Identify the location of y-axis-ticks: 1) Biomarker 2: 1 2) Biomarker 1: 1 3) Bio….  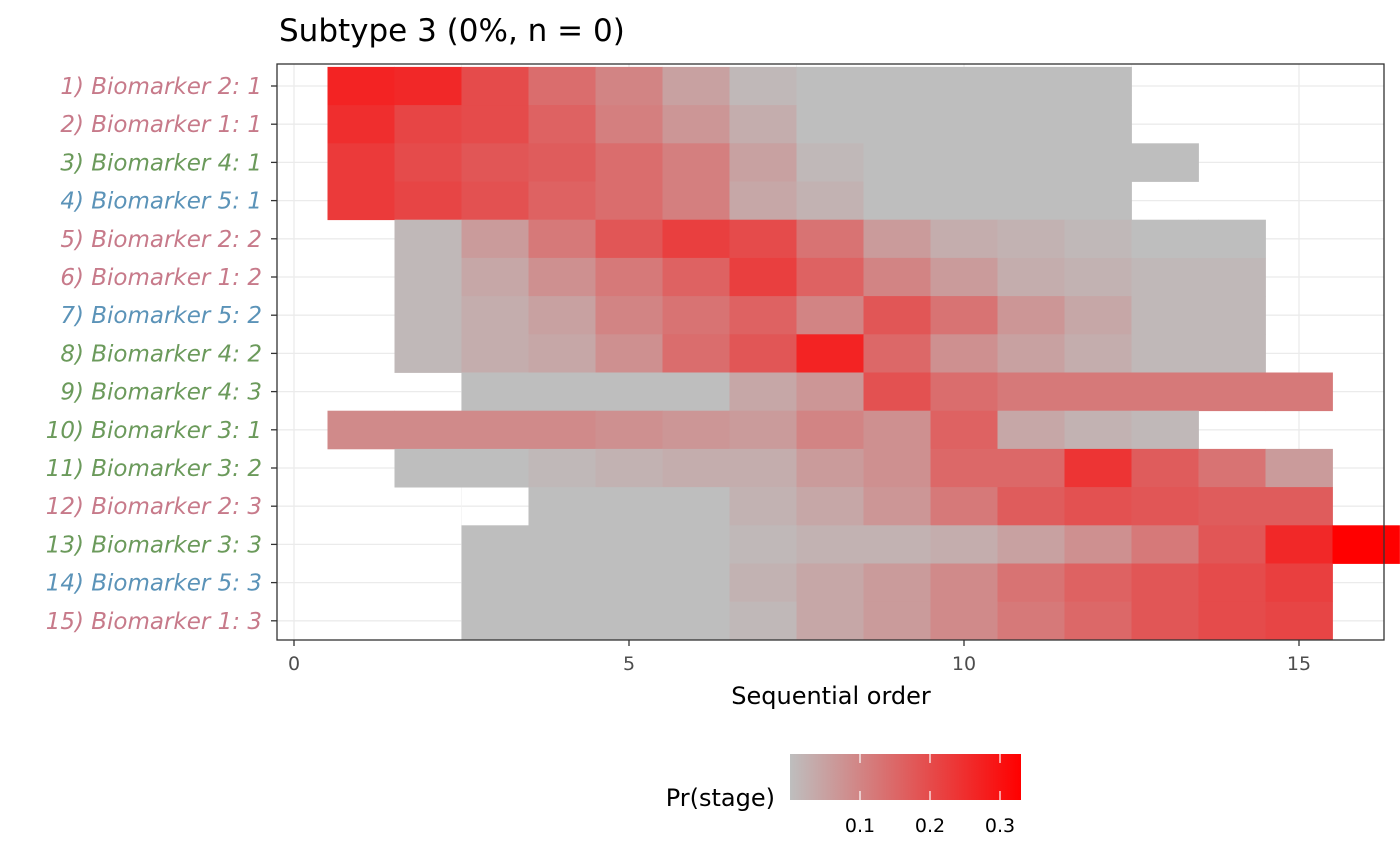
(161, 354).